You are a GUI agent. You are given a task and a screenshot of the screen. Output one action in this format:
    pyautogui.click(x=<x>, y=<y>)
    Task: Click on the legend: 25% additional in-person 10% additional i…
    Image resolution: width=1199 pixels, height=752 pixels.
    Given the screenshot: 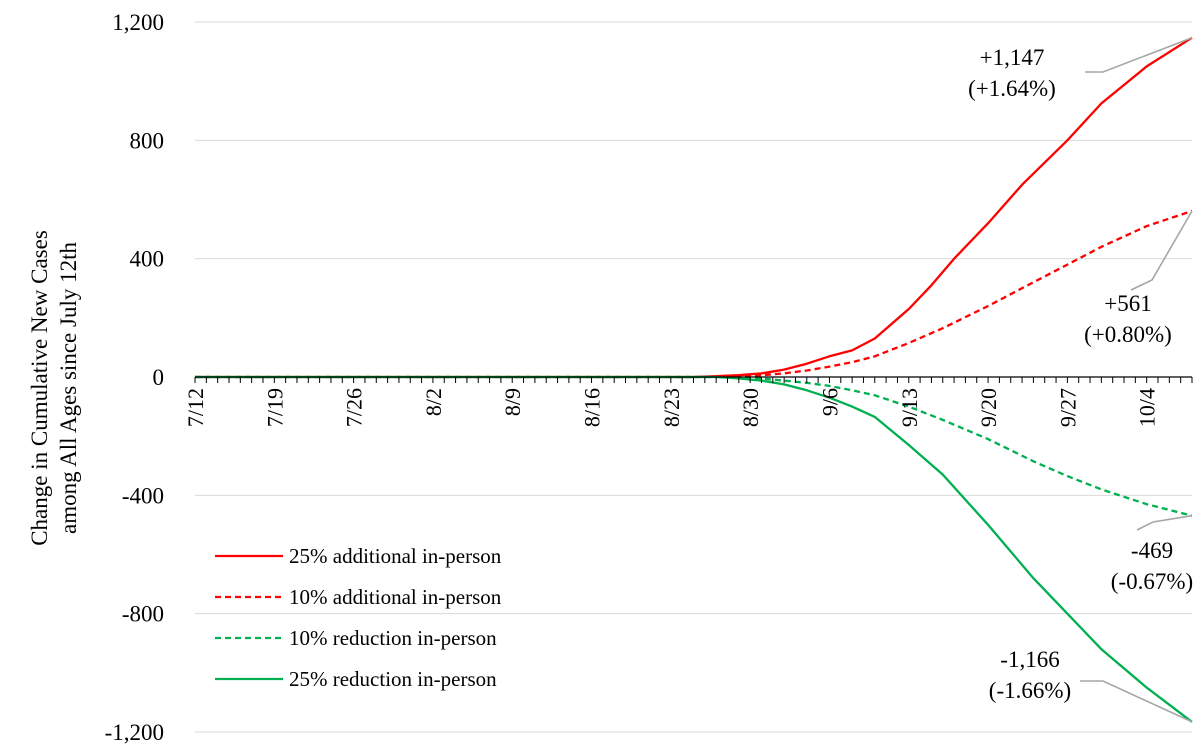 What is the action you would take?
    pyautogui.click(x=358, y=617)
    